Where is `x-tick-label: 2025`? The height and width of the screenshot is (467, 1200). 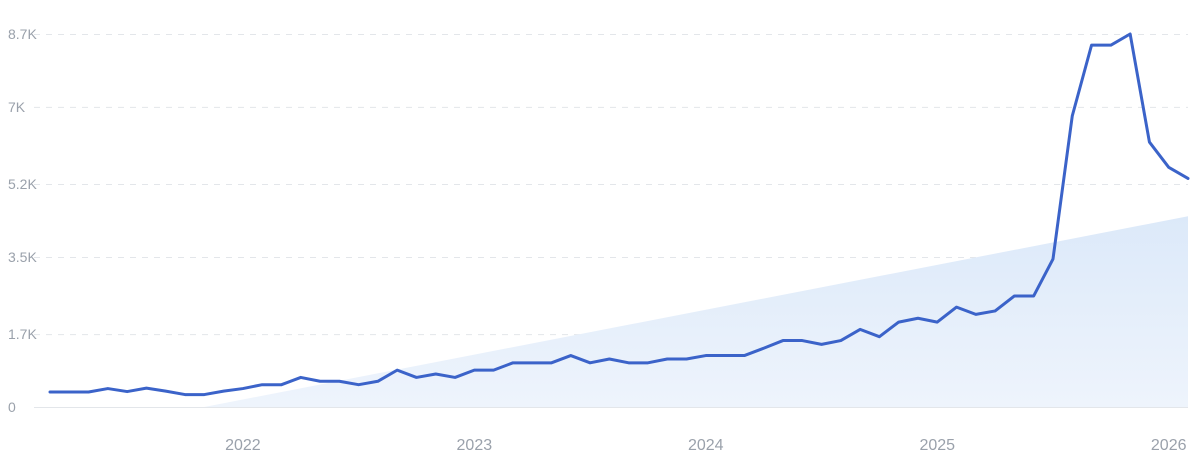 x-tick-label: 2025 is located at coordinates (937, 445).